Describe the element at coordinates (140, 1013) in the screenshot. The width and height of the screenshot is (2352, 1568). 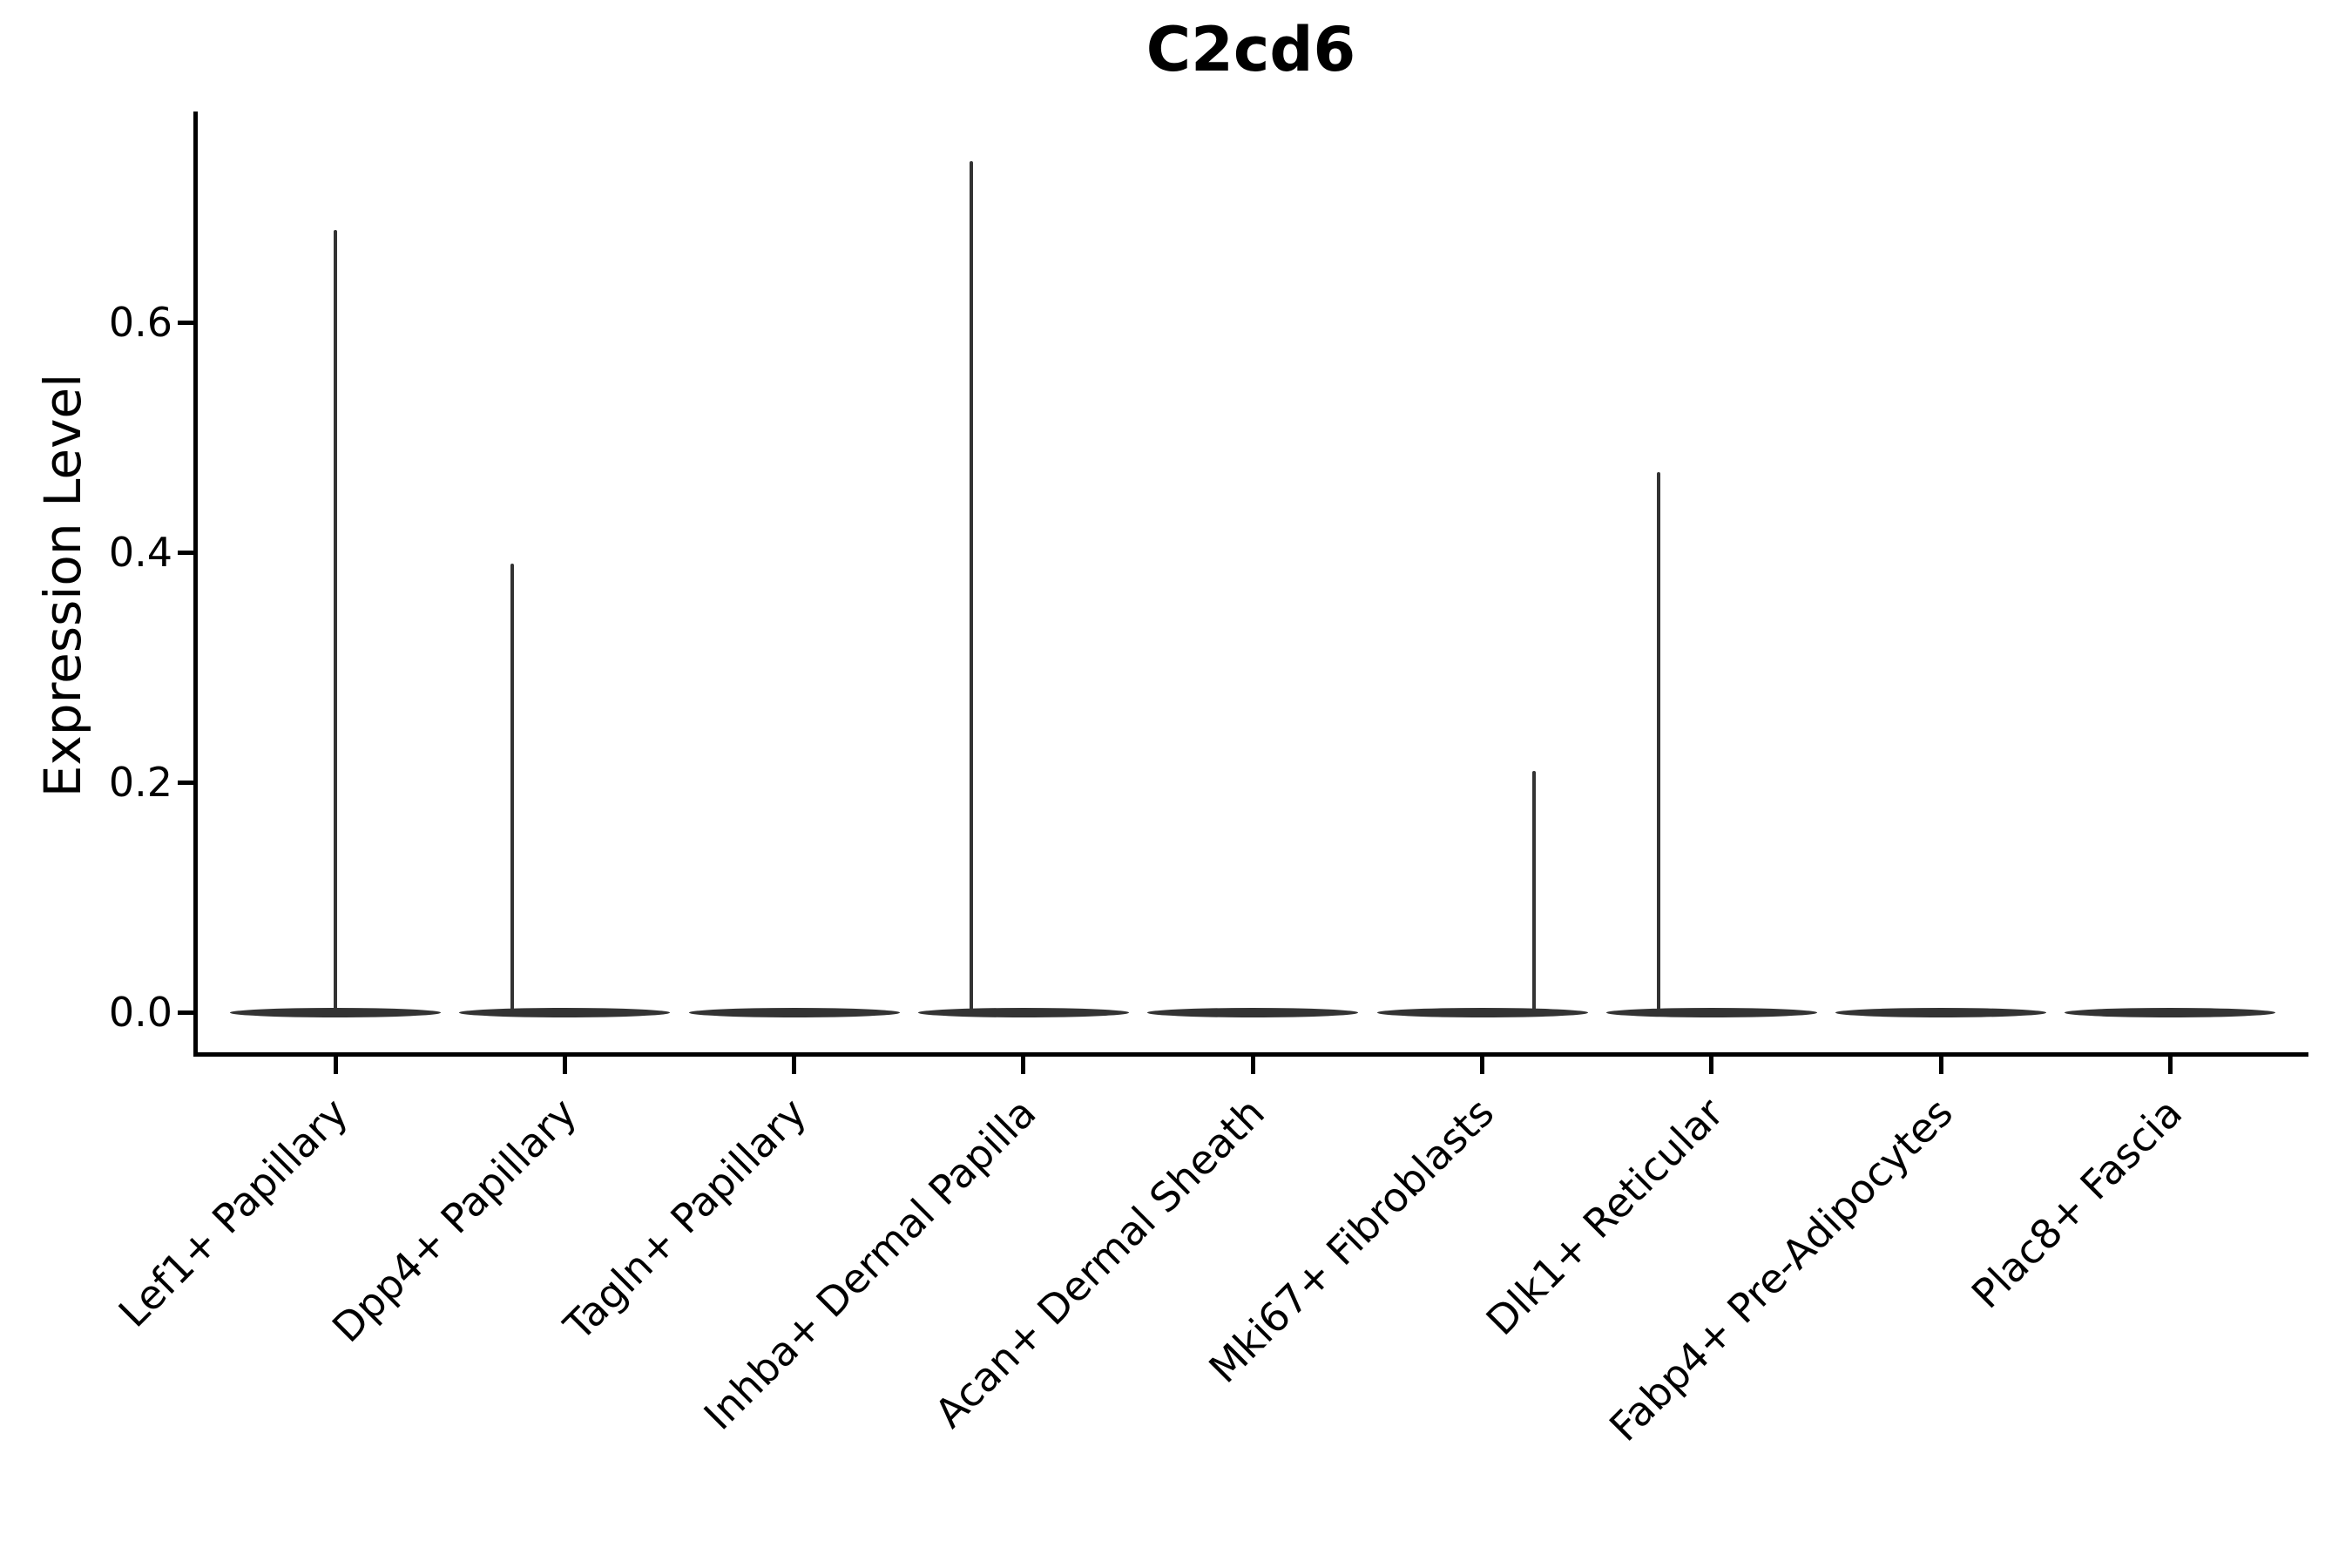
I see `y-tick-label: 0.0` at that location.